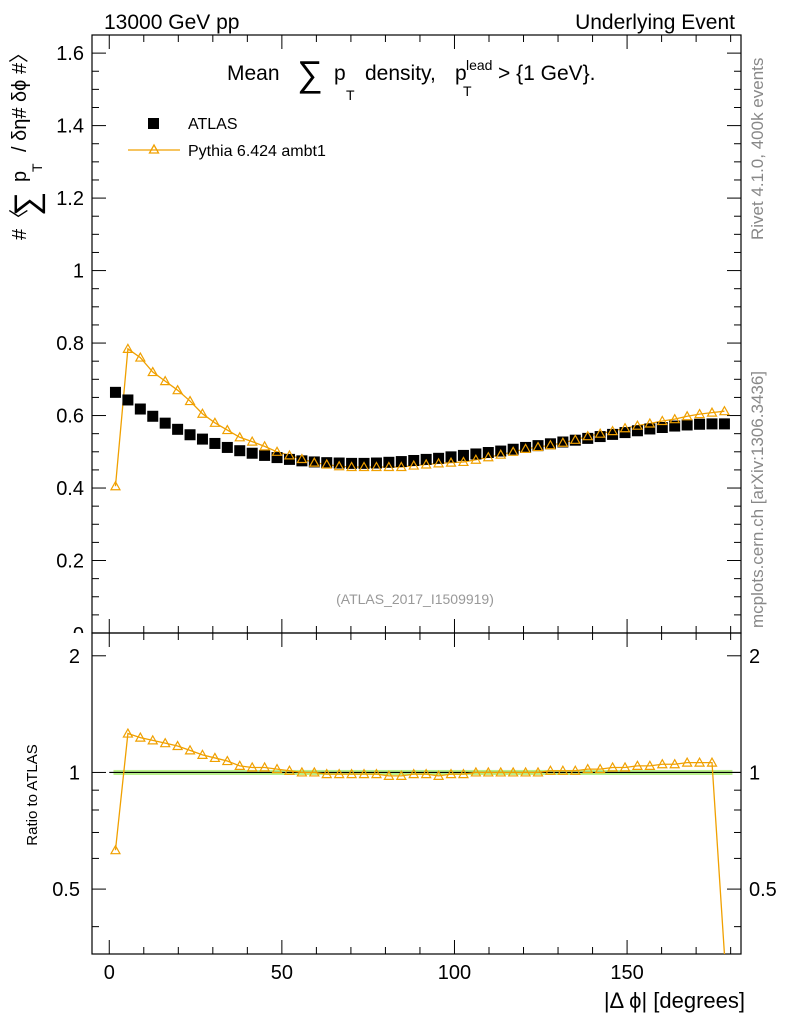  What do you see at coordinates (415, 599) in the screenshot?
I see `analysis-id: (ATLAS_2017_I1509919)` at bounding box center [415, 599].